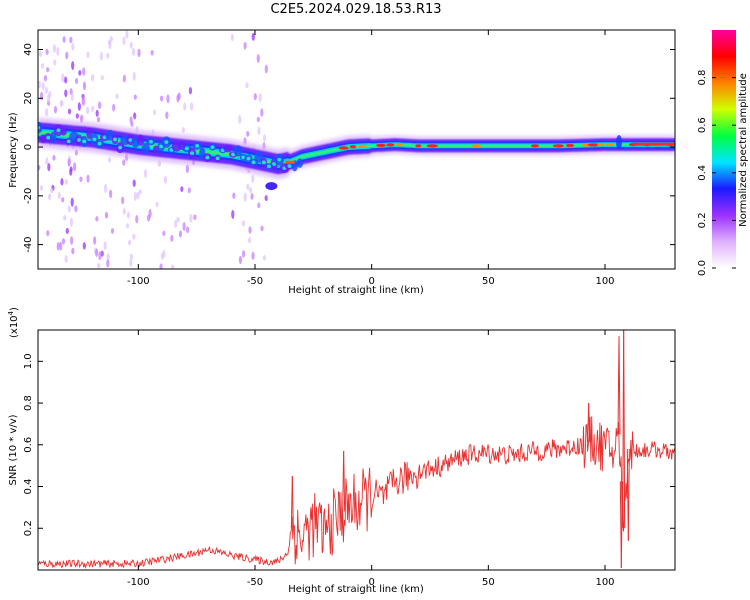 The image size is (750, 600). Describe the element at coordinates (255, 281) in the screenshot. I see `x-tick-label: -50` at that location.